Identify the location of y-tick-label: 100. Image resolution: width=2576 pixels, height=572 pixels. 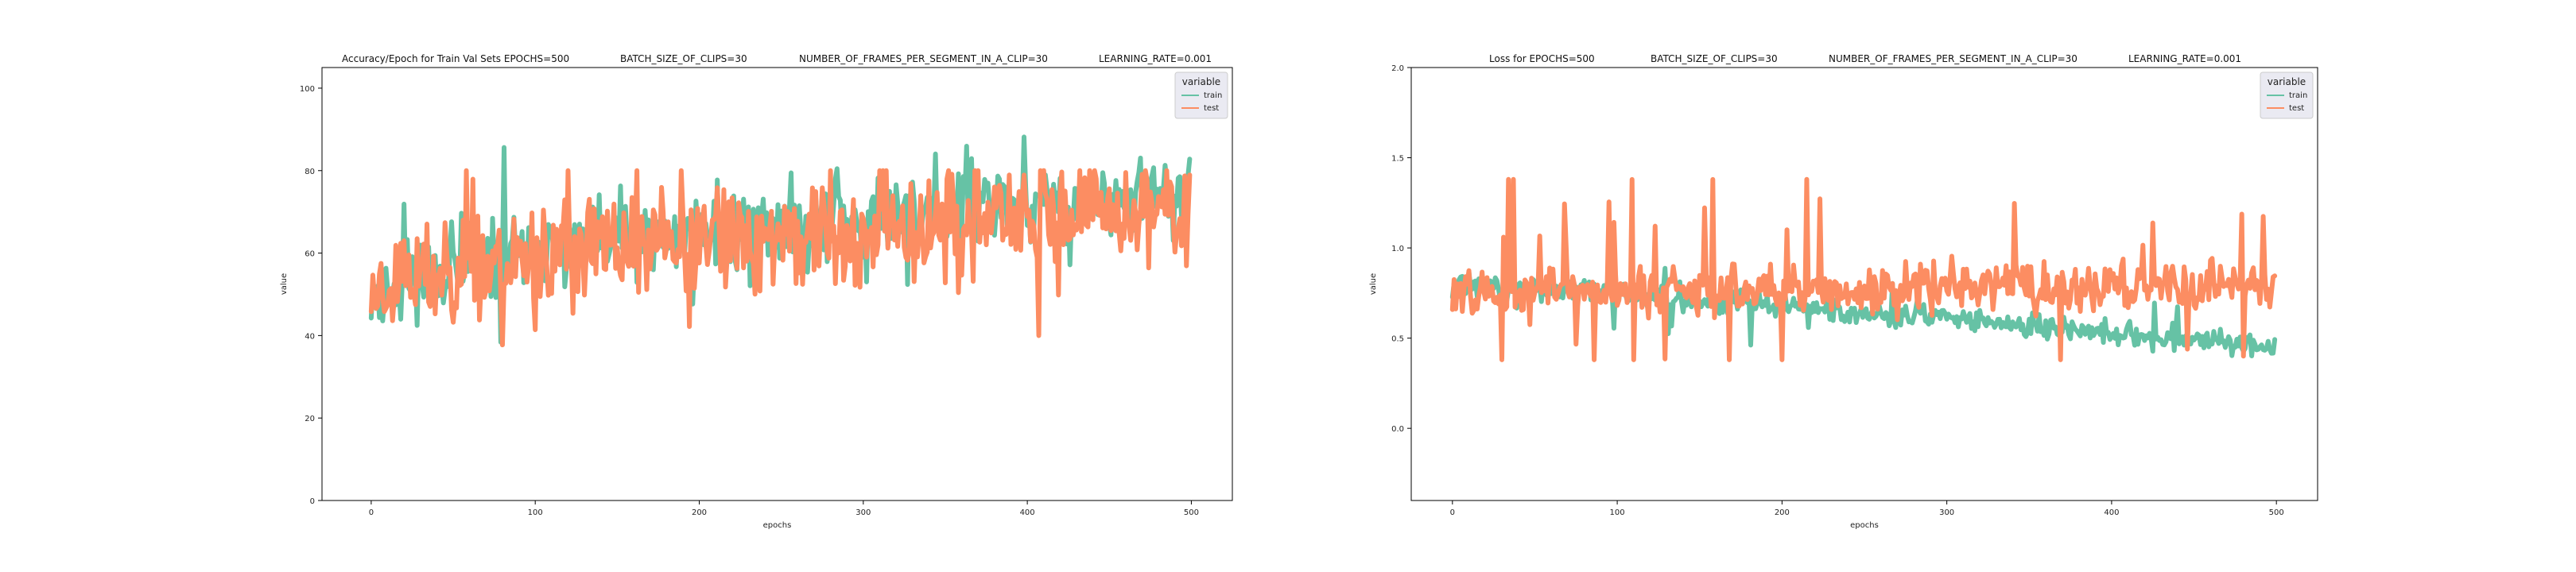
(307, 89).